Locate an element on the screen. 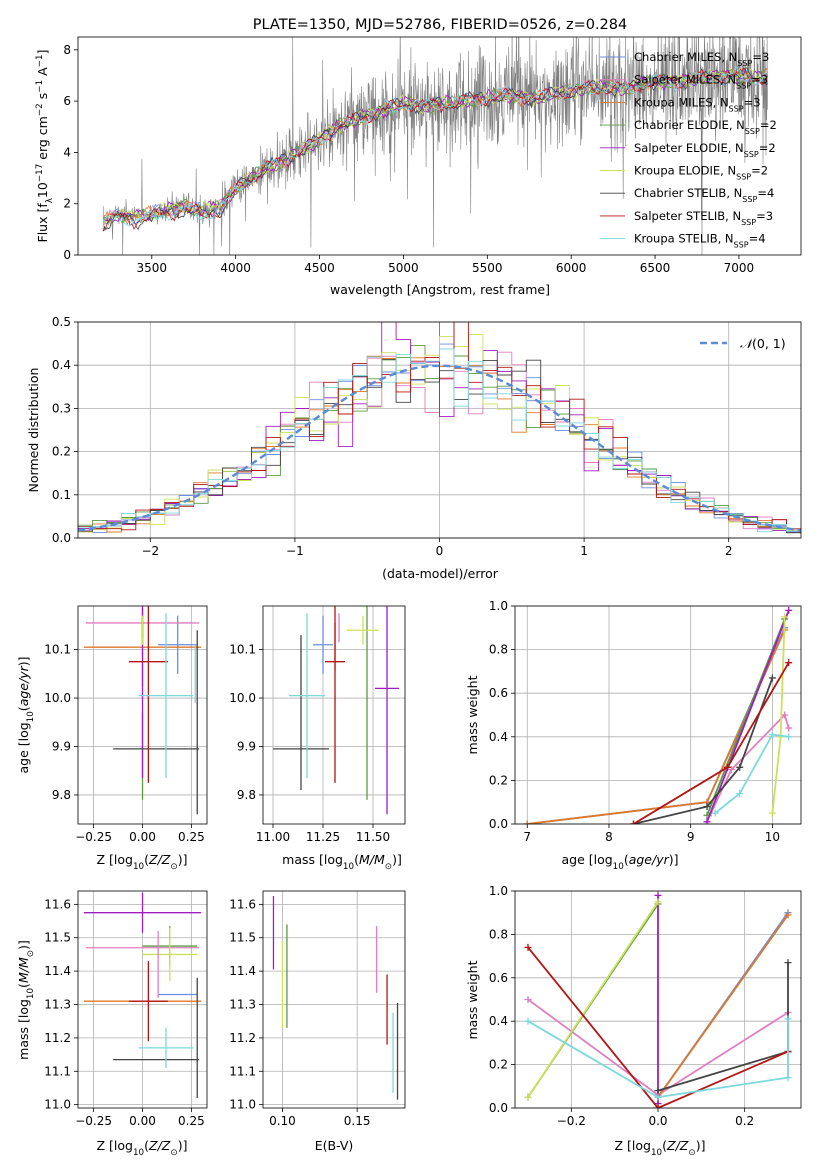  y-tick-label: 11.3 is located at coordinates (57, 1005).